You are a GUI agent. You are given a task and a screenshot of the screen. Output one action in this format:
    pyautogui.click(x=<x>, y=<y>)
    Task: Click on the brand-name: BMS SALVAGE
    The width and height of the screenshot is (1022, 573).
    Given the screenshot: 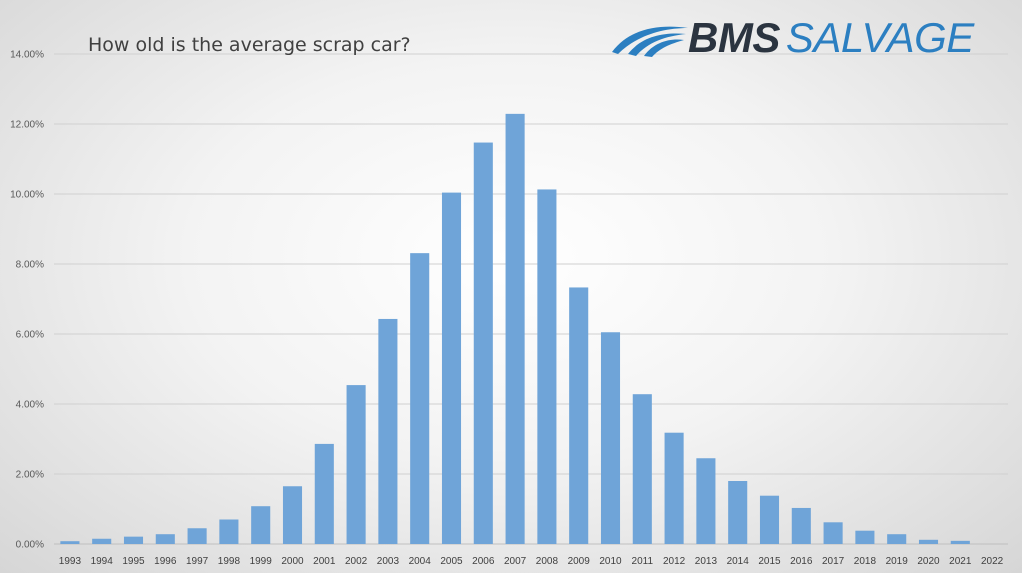 What is the action you would take?
    pyautogui.click(x=831, y=38)
    